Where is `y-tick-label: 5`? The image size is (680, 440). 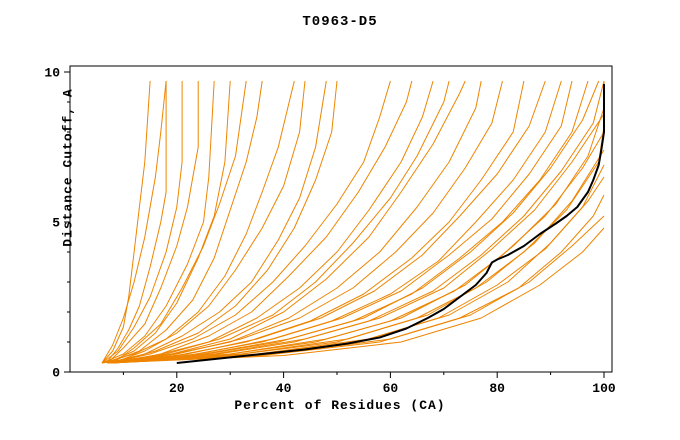 y-tick-label: 5 is located at coordinates (56, 223).